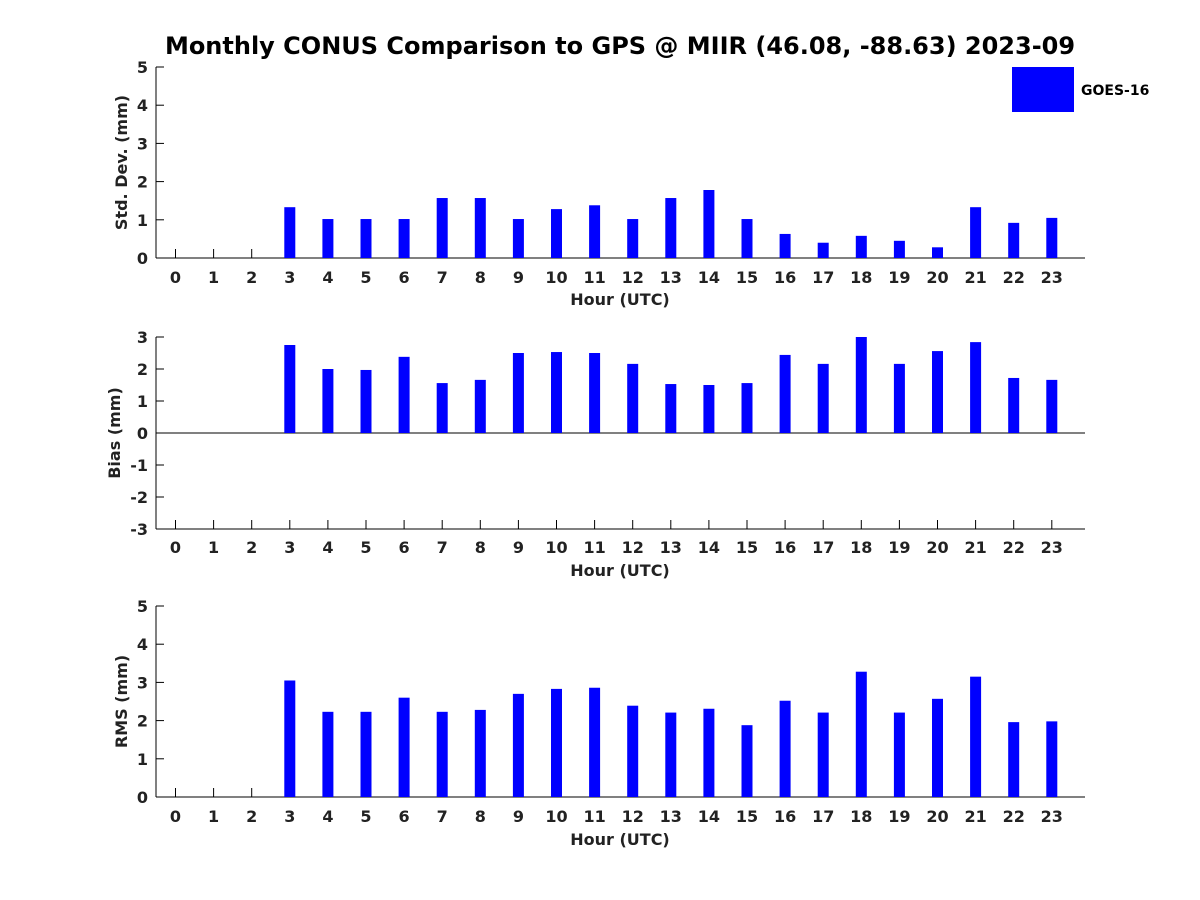 This screenshot has width=1200, height=900. I want to click on y-tick-label: -2, so click(139, 497).